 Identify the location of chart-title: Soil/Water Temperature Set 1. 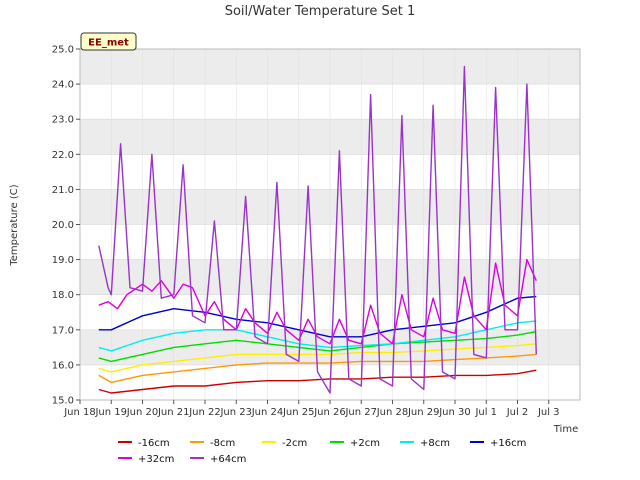
(320, 11).